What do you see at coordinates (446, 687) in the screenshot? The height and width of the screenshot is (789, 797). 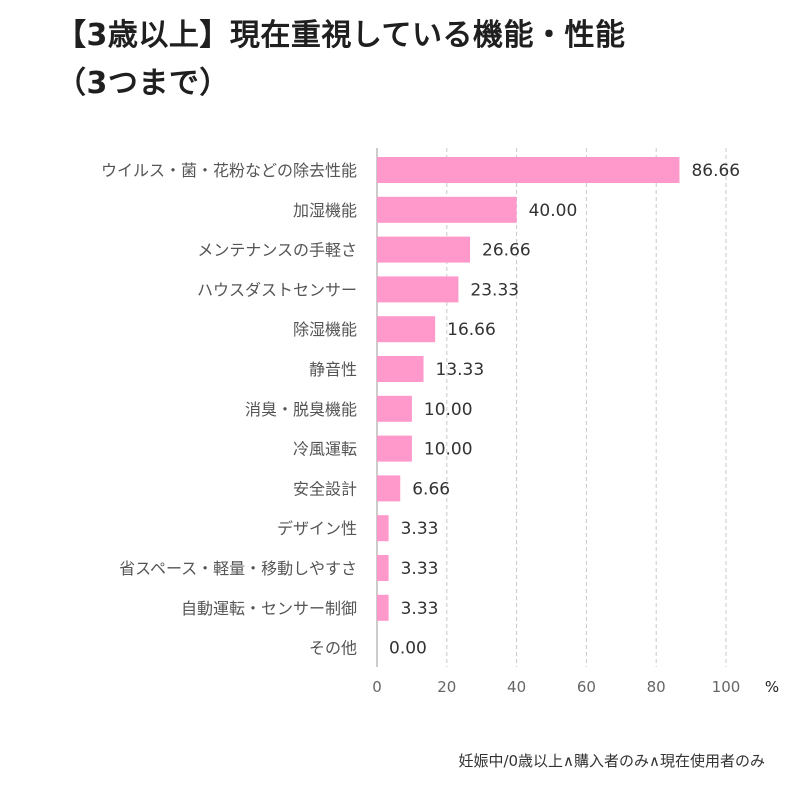 I see `x-tick-label: 20` at bounding box center [446, 687].